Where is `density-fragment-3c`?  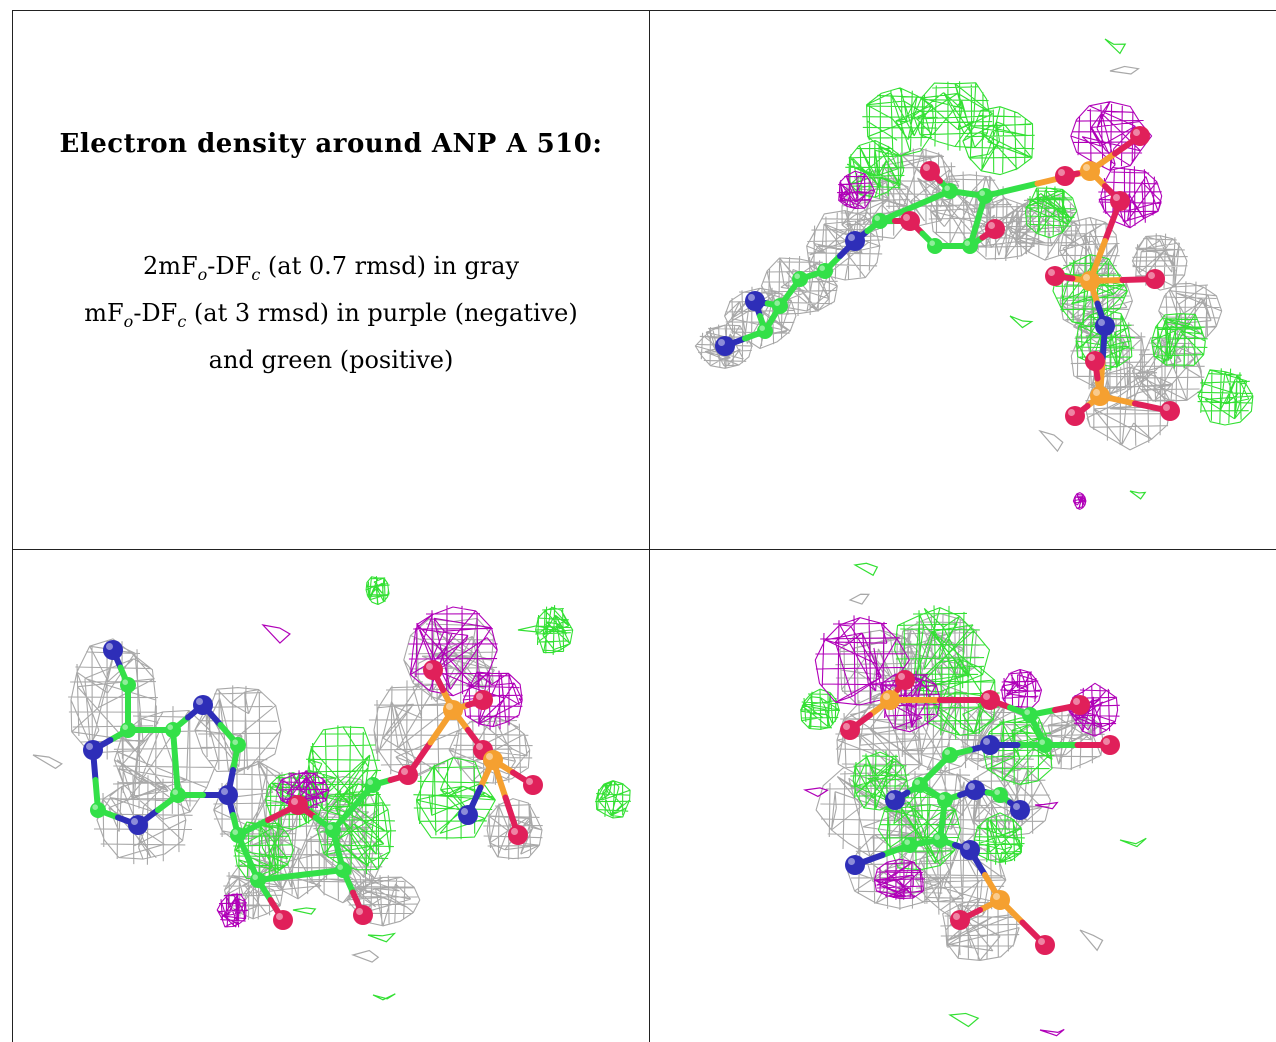
density-fragment-3c is located at coordinates (815, 792).